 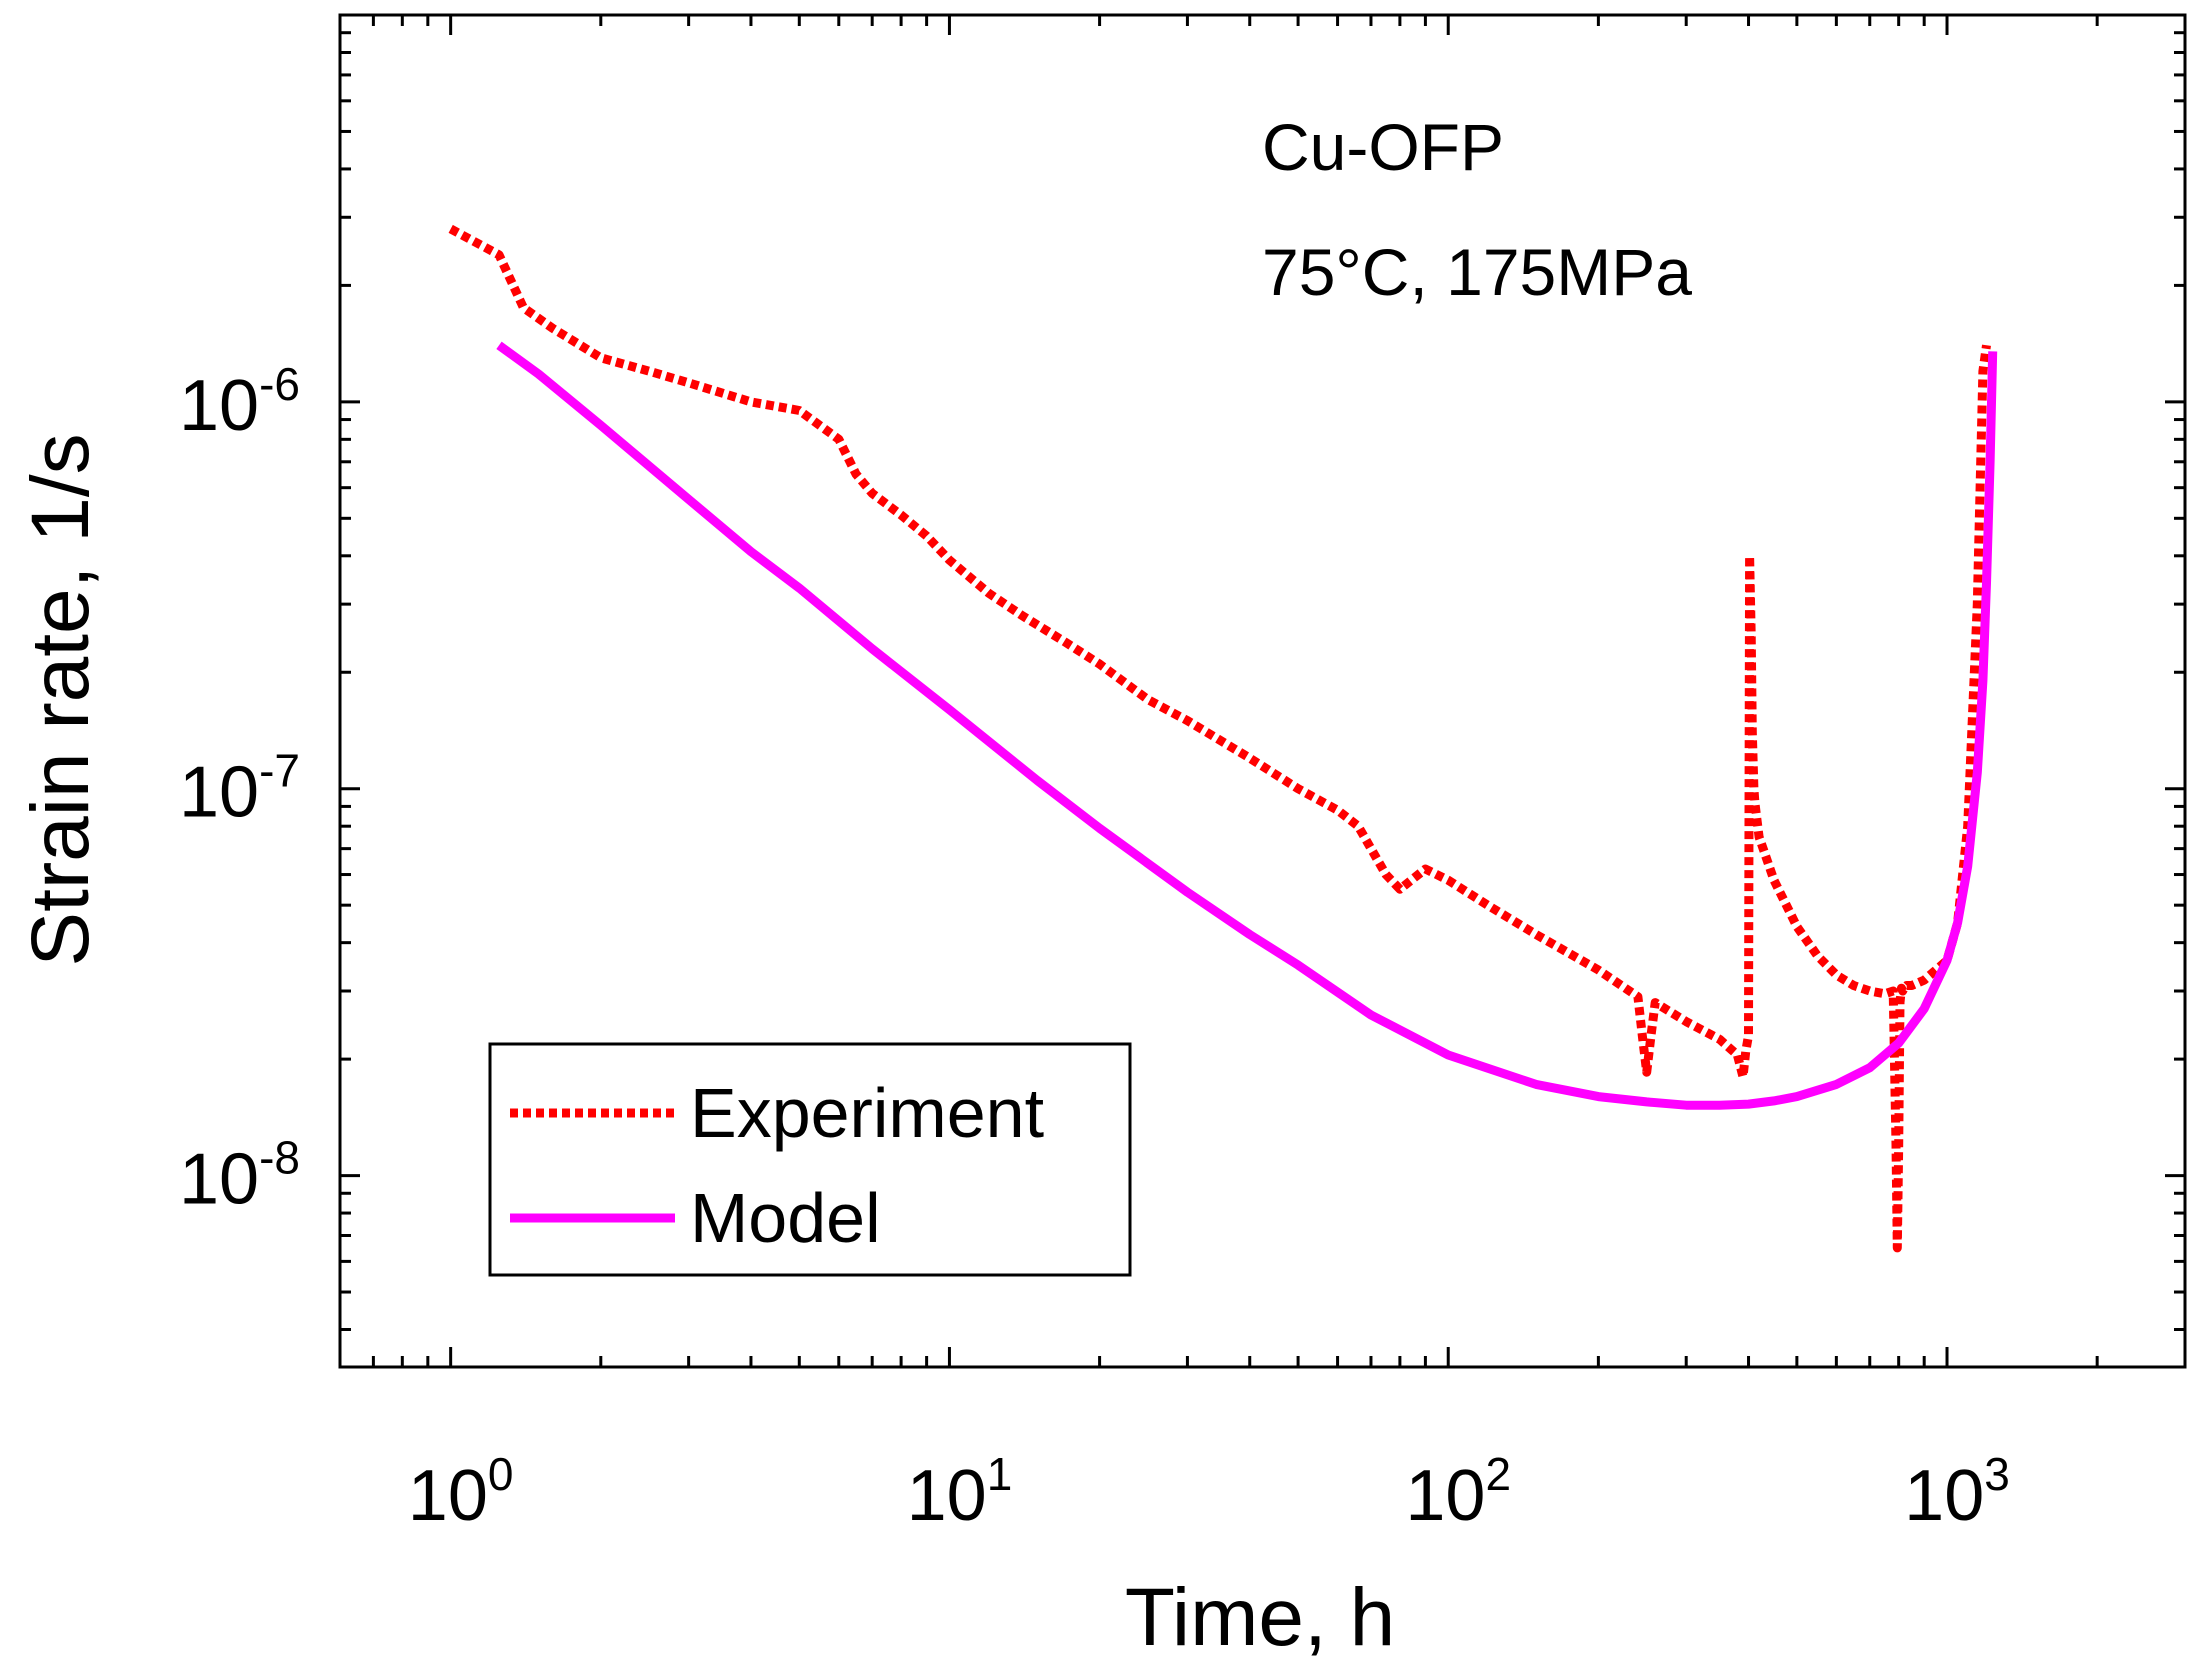 What do you see at coordinates (1000, 1474) in the screenshot?
I see `x-tick-exponent: 1` at bounding box center [1000, 1474].